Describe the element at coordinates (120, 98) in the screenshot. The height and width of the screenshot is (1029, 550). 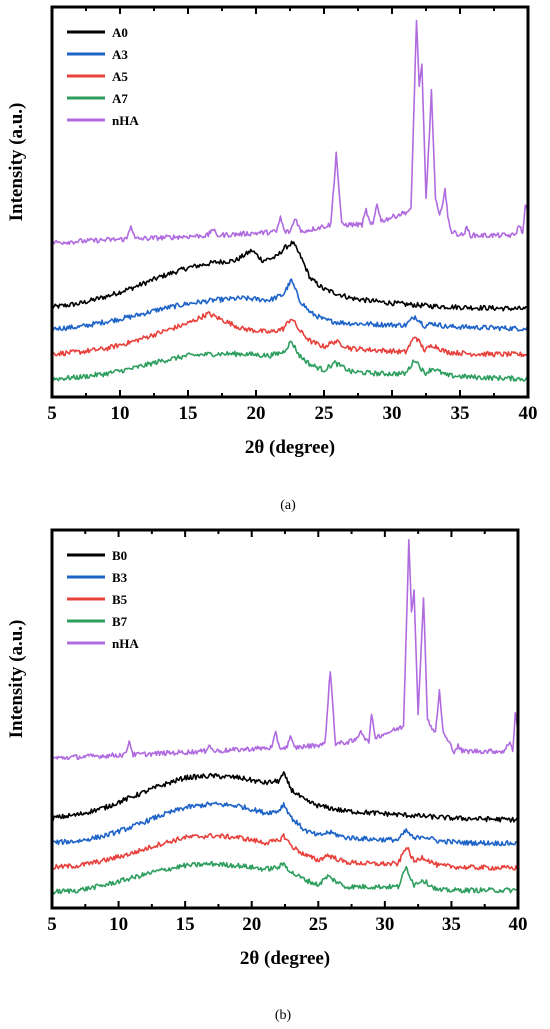
I see `legend-label-a7: A7` at that location.